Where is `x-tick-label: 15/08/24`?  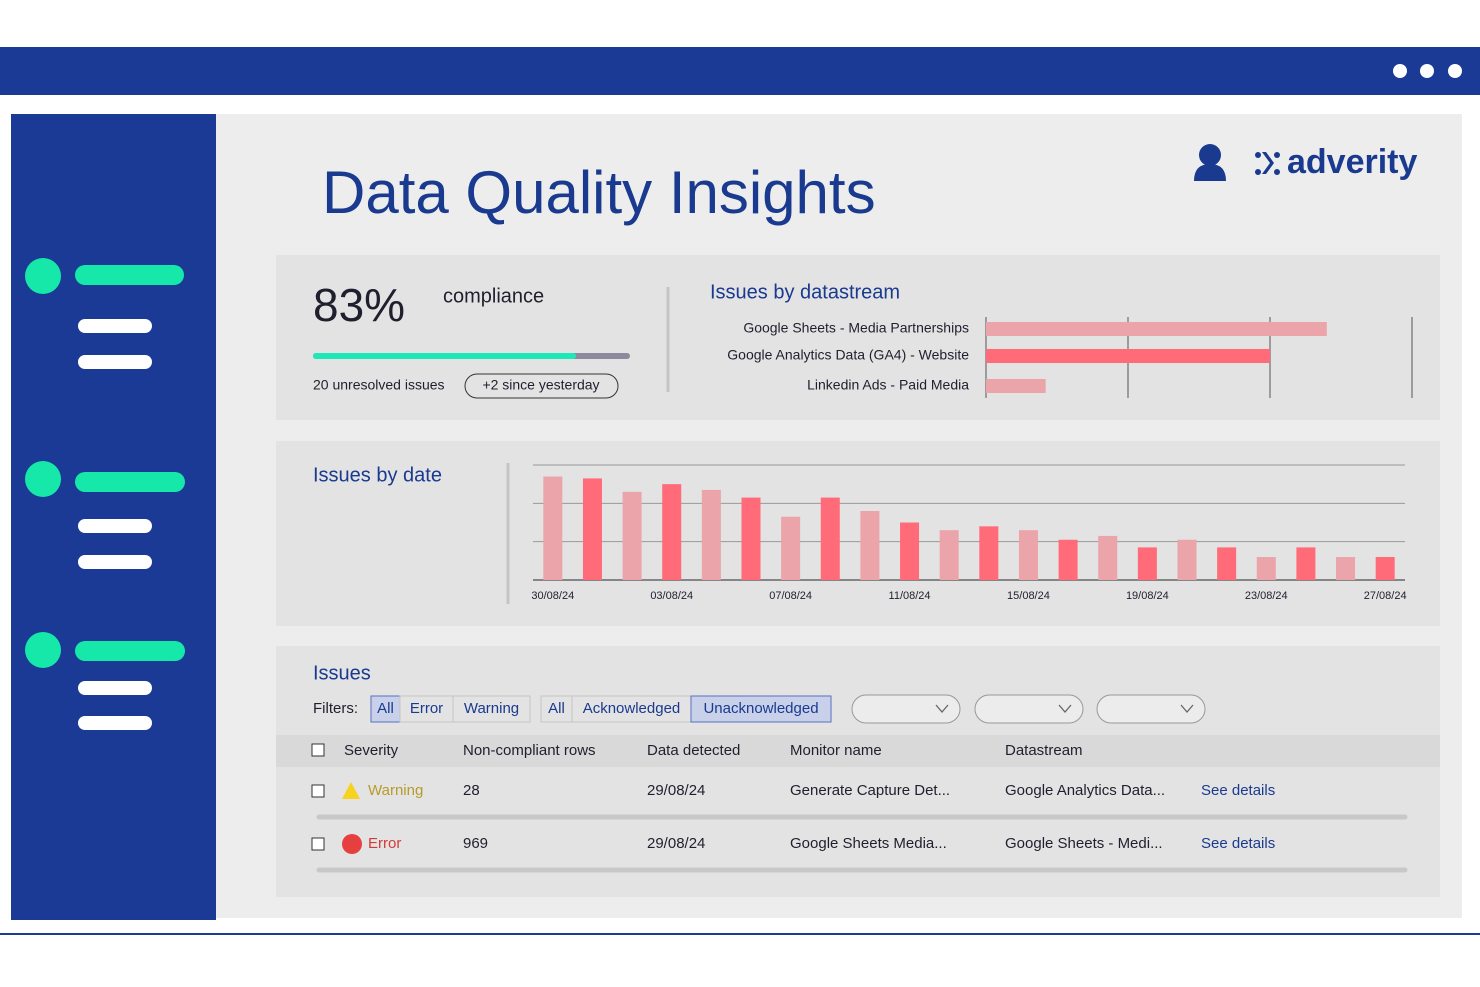 x-tick-label: 15/08/24 is located at coordinates (1028, 596).